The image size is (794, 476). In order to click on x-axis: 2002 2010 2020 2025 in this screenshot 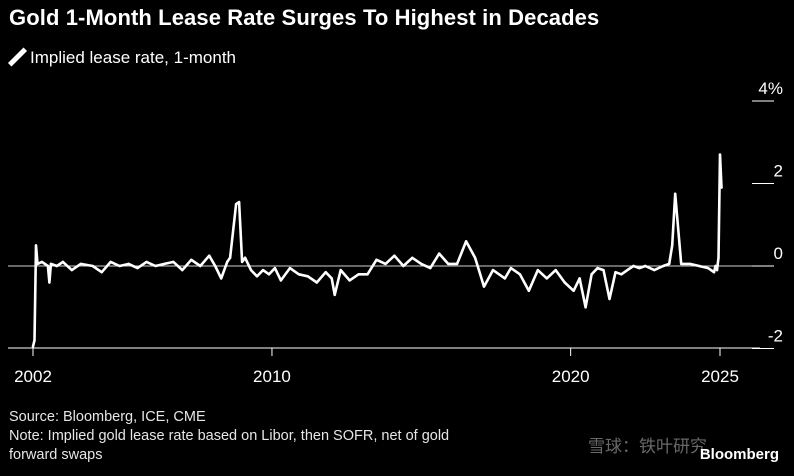, I will do `click(384, 366)`.